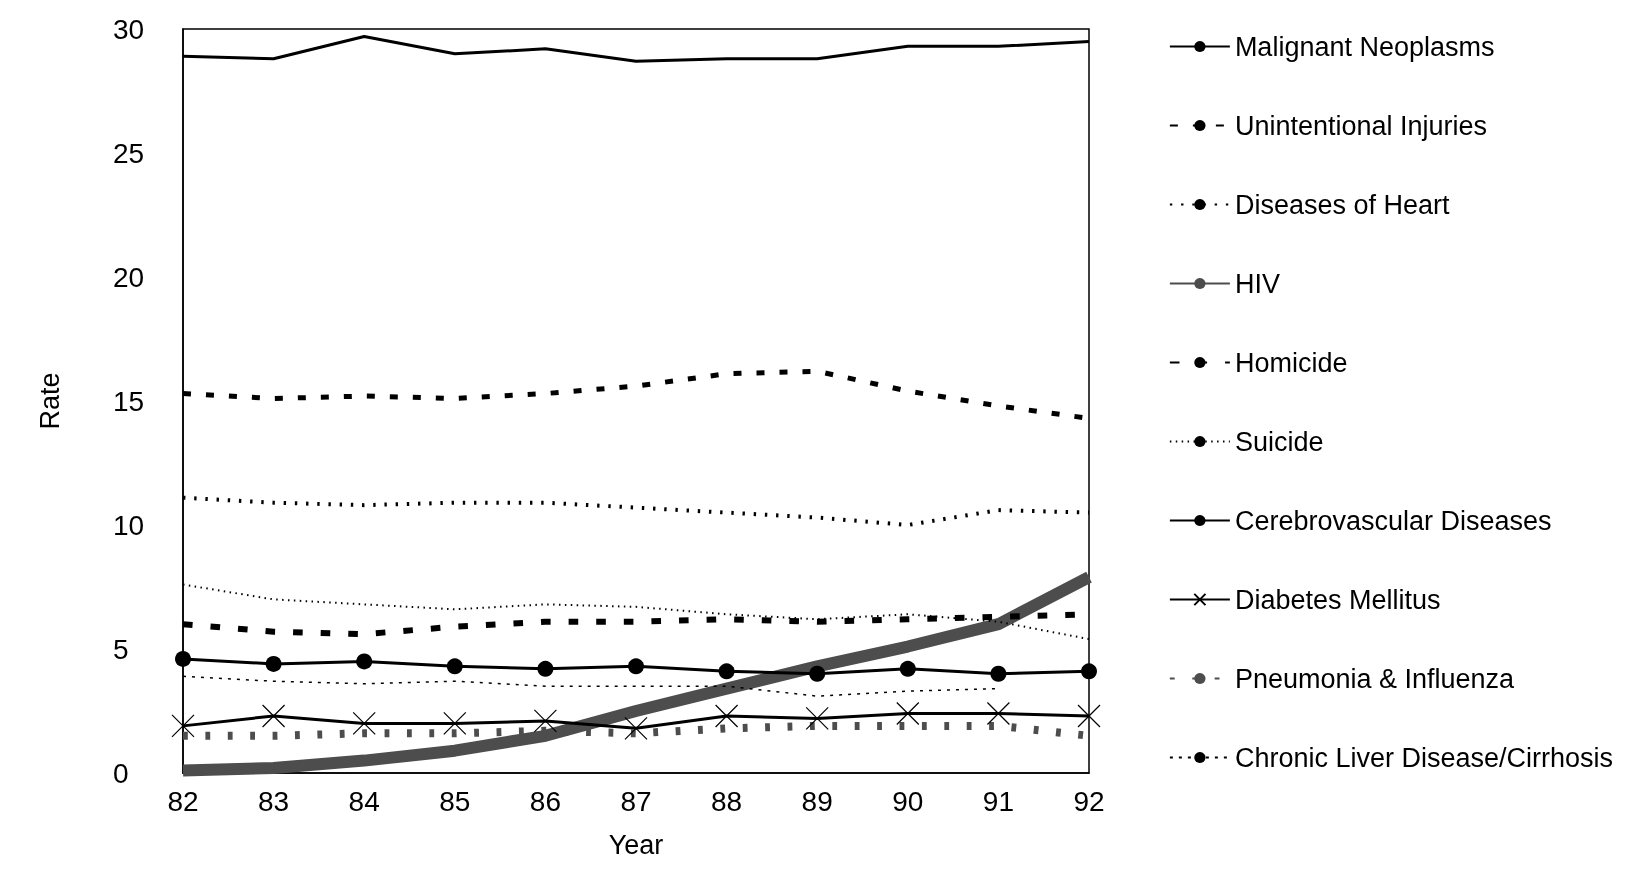 The height and width of the screenshot is (877, 1639). I want to click on legend-label: Cerebrovascular Diseases, so click(1393, 520).